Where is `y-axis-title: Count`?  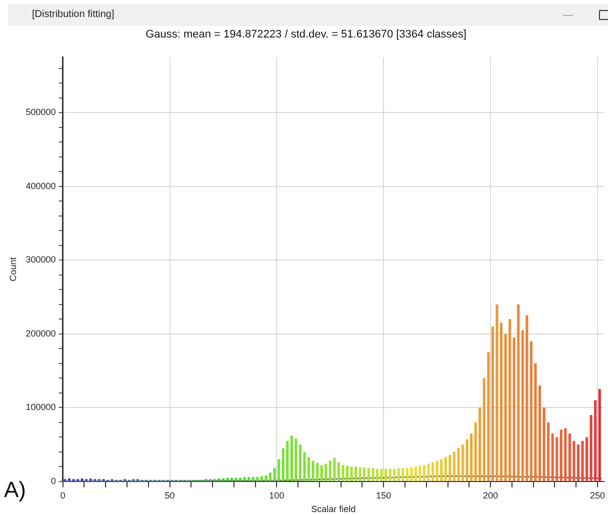 y-axis-title: Count is located at coordinates (13, 269).